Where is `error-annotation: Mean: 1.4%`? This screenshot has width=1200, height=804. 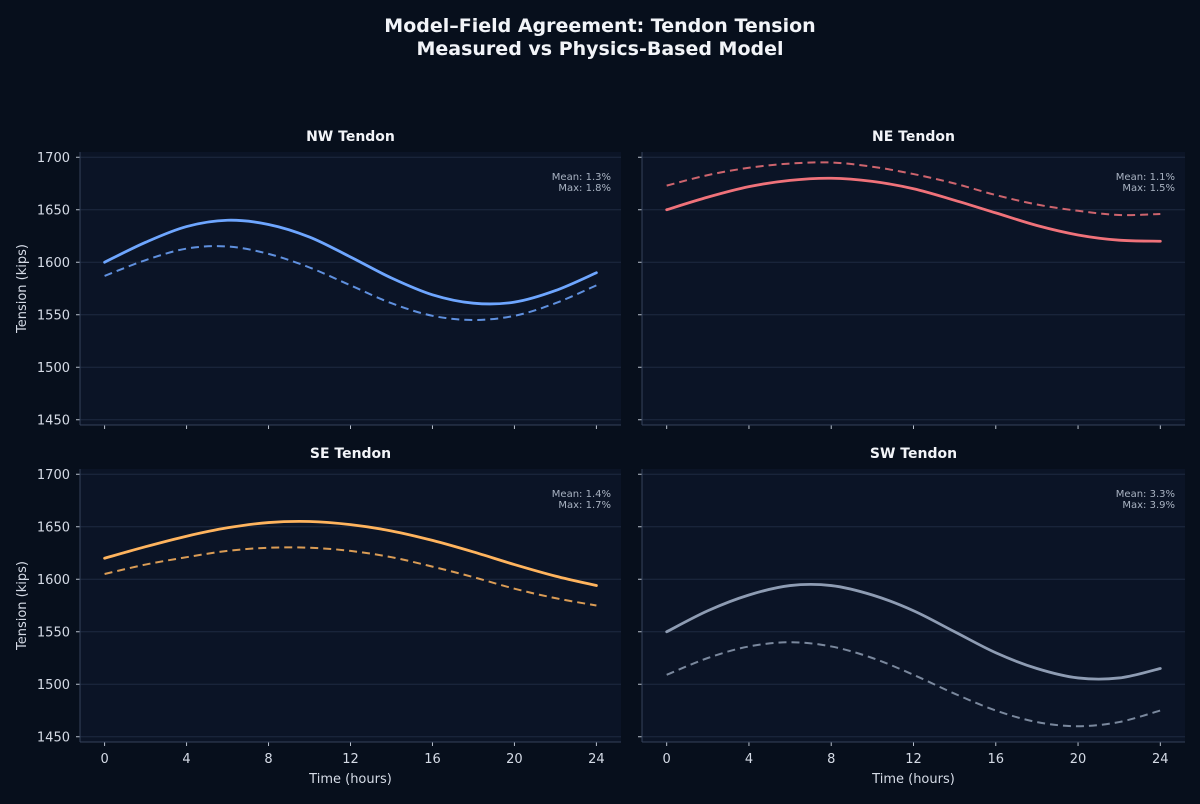
error-annotation: Mean: 1.4% is located at coordinates (581, 494).